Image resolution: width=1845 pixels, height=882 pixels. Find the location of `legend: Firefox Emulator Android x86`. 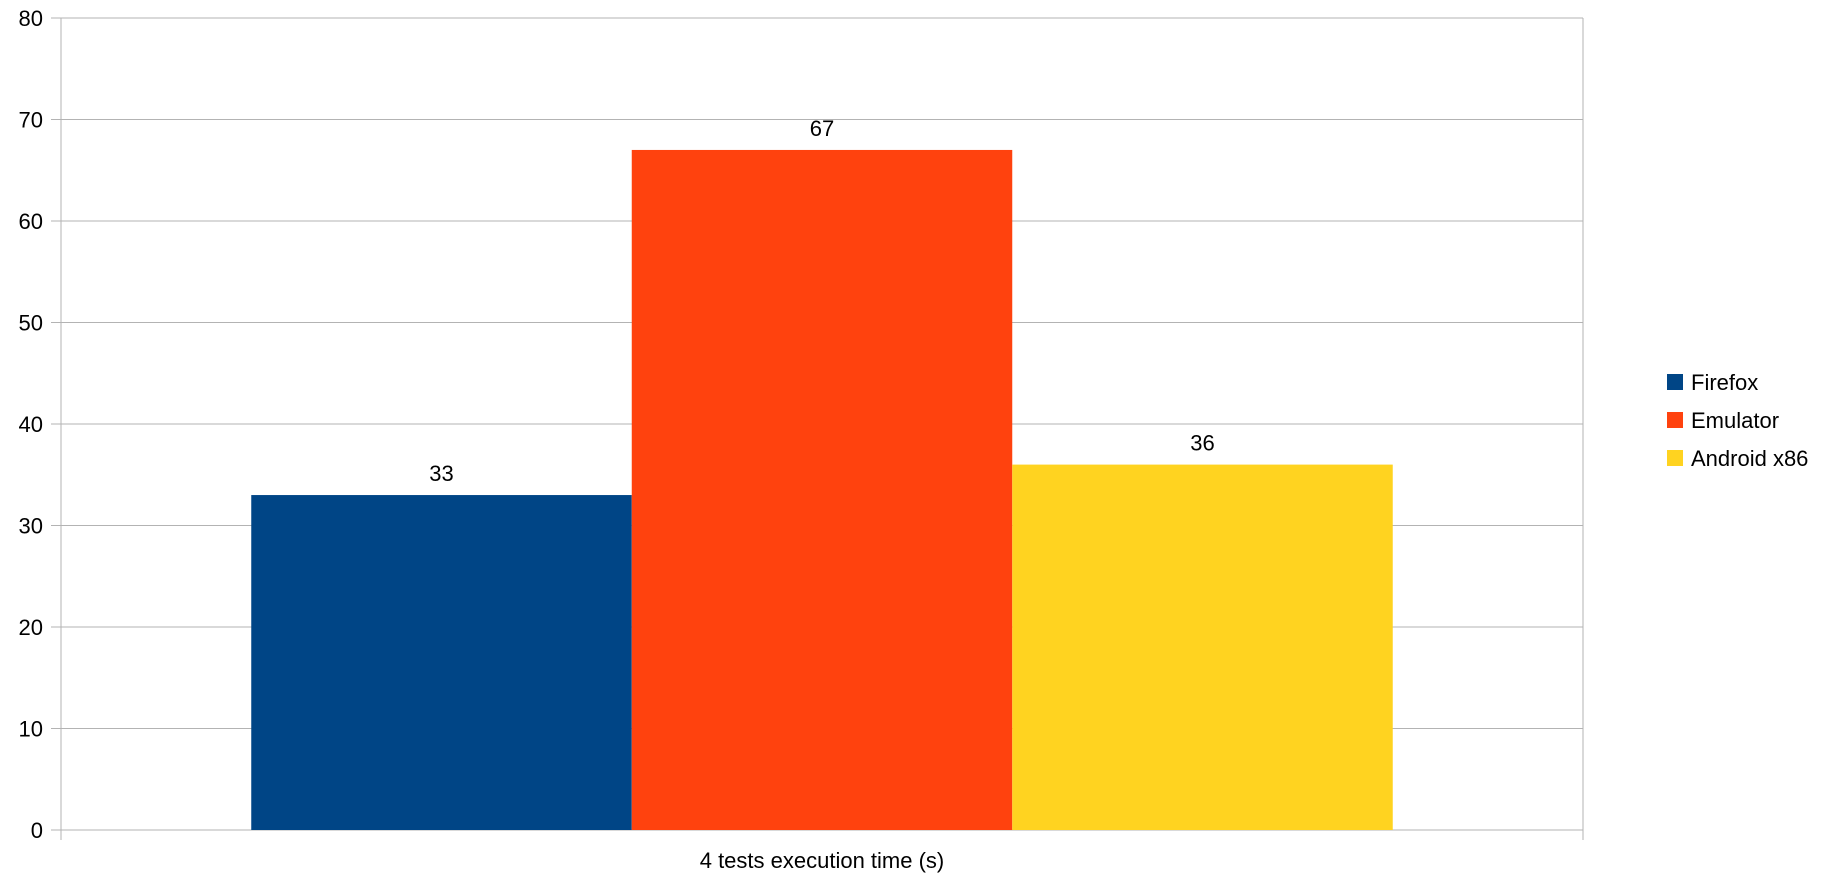

legend: Firefox Emulator Android x86 is located at coordinates (1737, 420).